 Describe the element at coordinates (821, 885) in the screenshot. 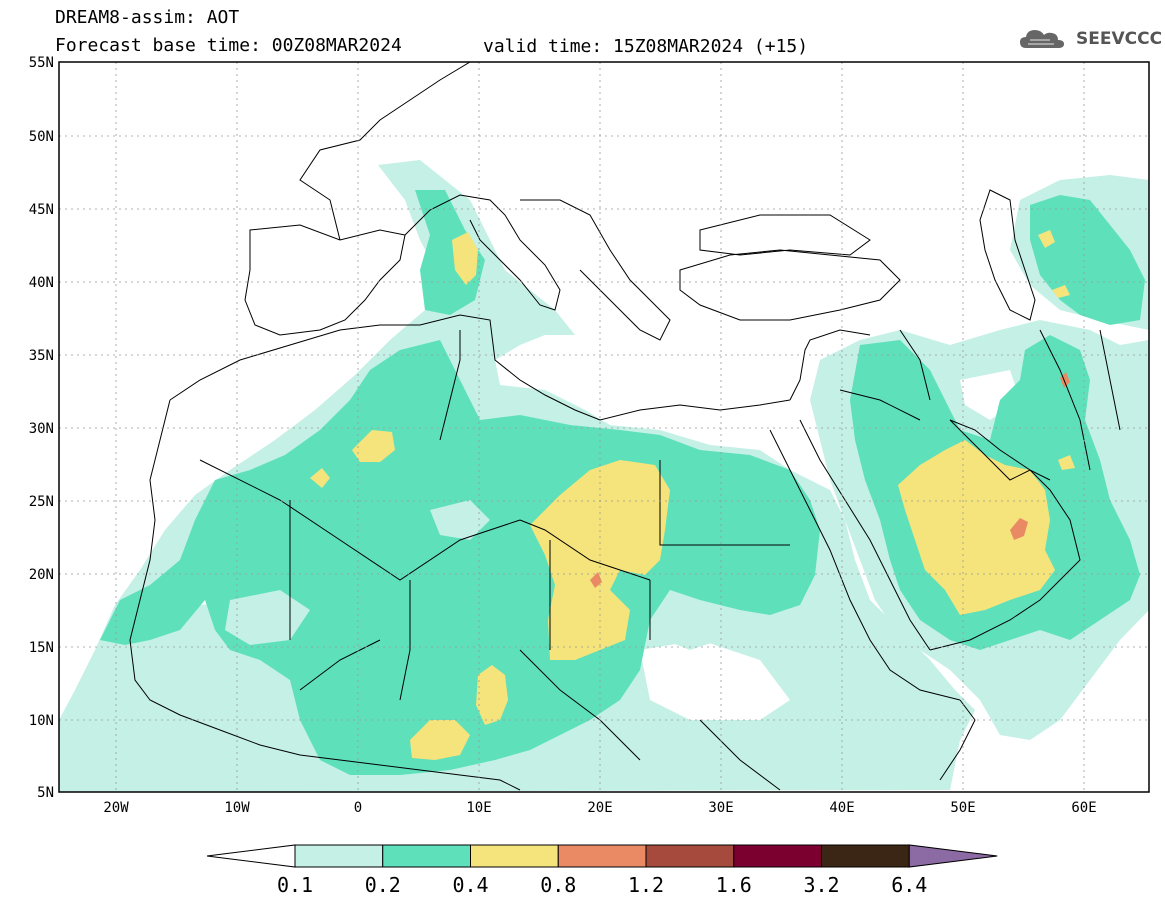

I see `colorbar-level-label: 3.2` at that location.